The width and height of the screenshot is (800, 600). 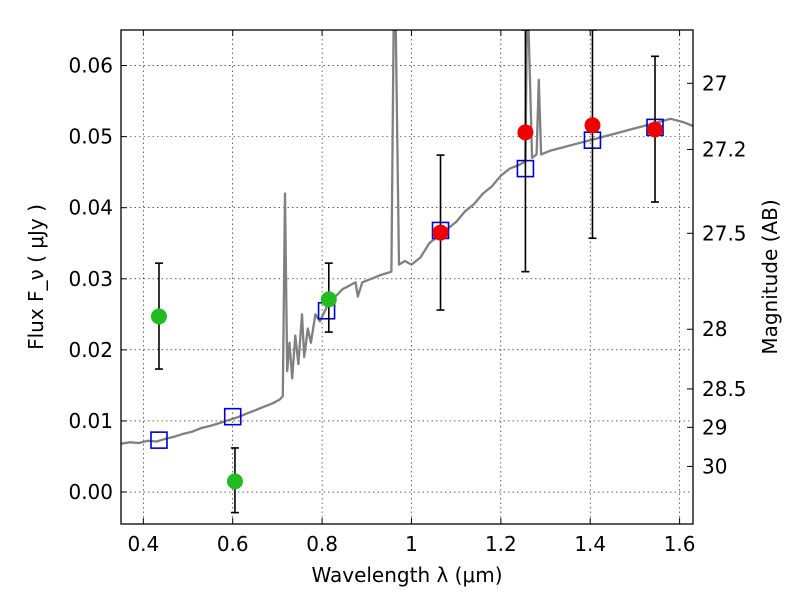 I want to click on x-axis-label: Wavelength λ (μm), so click(x=406, y=575).